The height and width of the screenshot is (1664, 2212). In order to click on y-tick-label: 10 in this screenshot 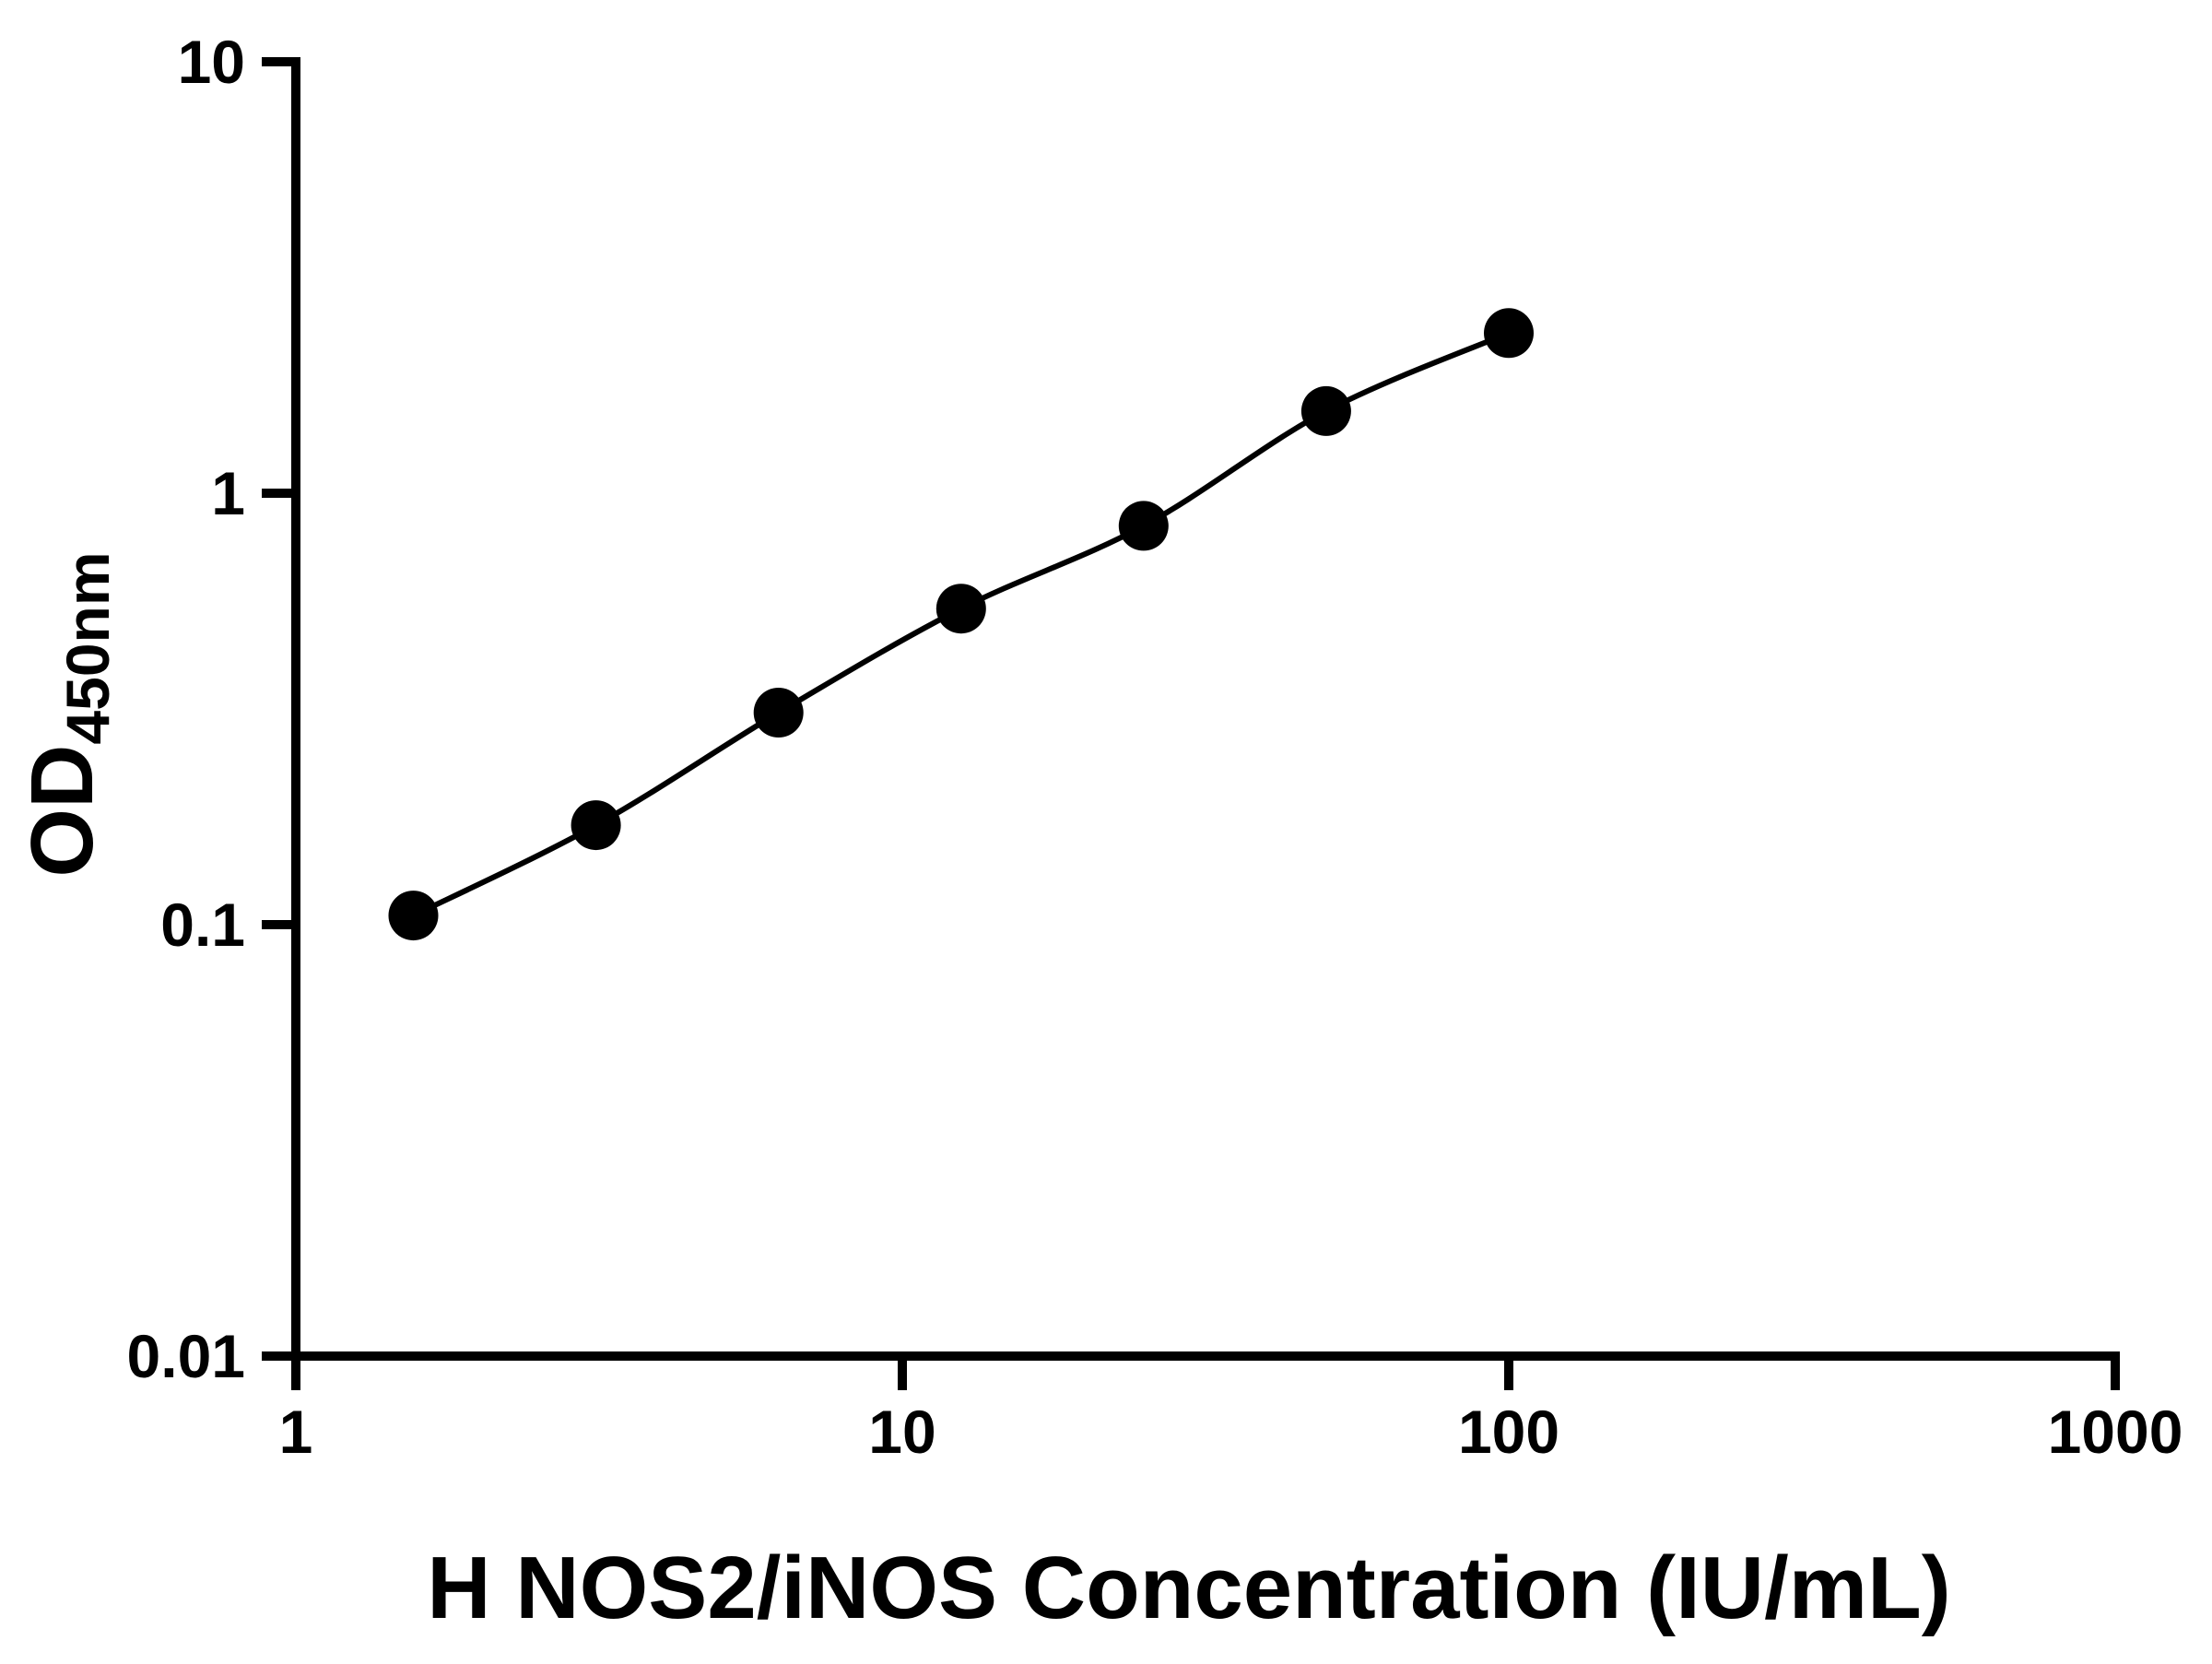, I will do `click(211, 62)`.